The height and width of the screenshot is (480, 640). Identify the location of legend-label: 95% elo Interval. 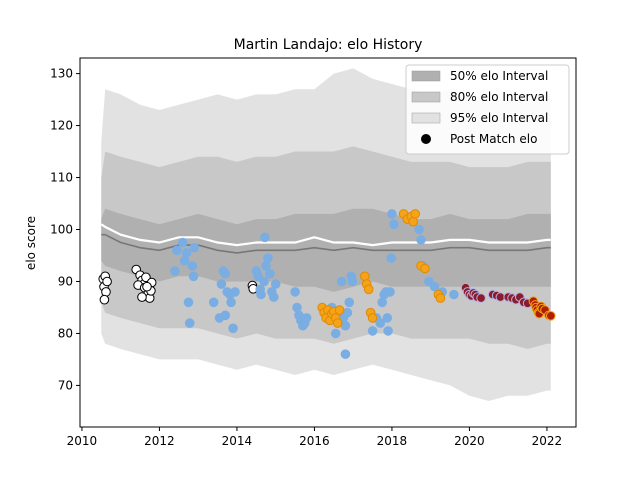
(499, 118).